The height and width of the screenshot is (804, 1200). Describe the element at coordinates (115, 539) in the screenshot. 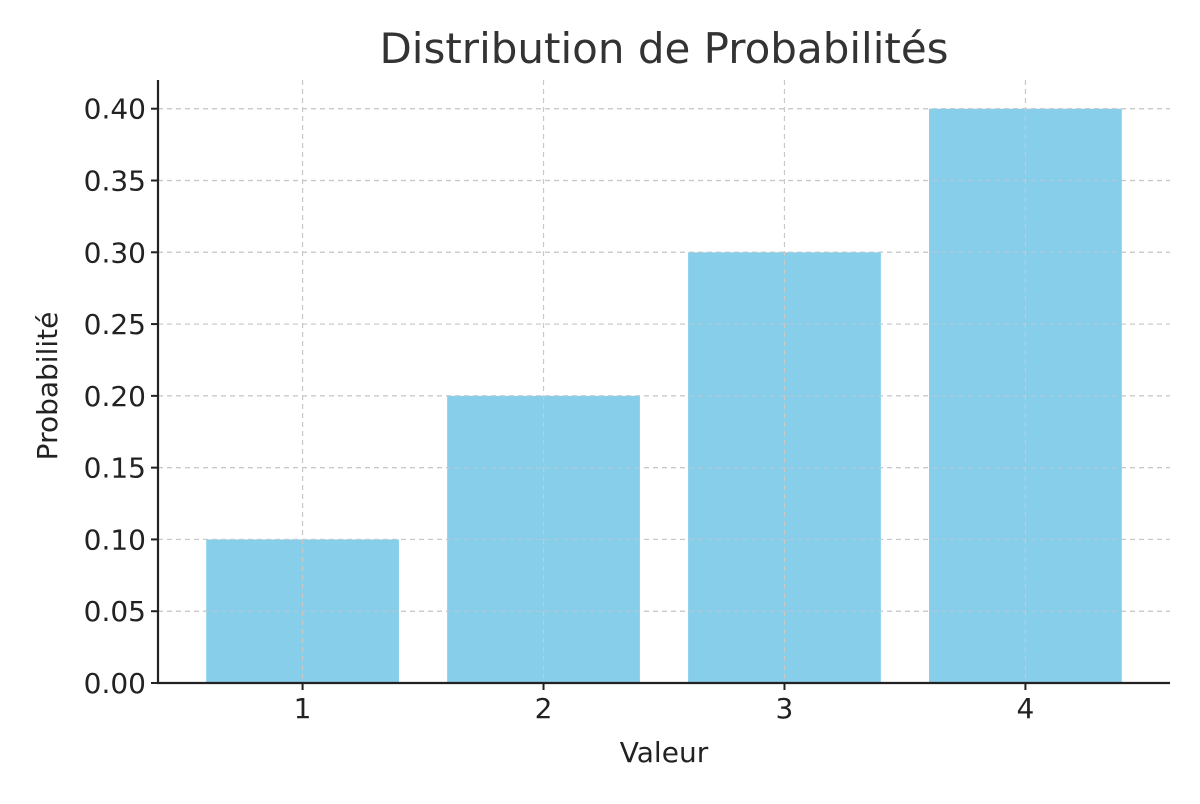

I see `y-tick-label: 0.10` at that location.